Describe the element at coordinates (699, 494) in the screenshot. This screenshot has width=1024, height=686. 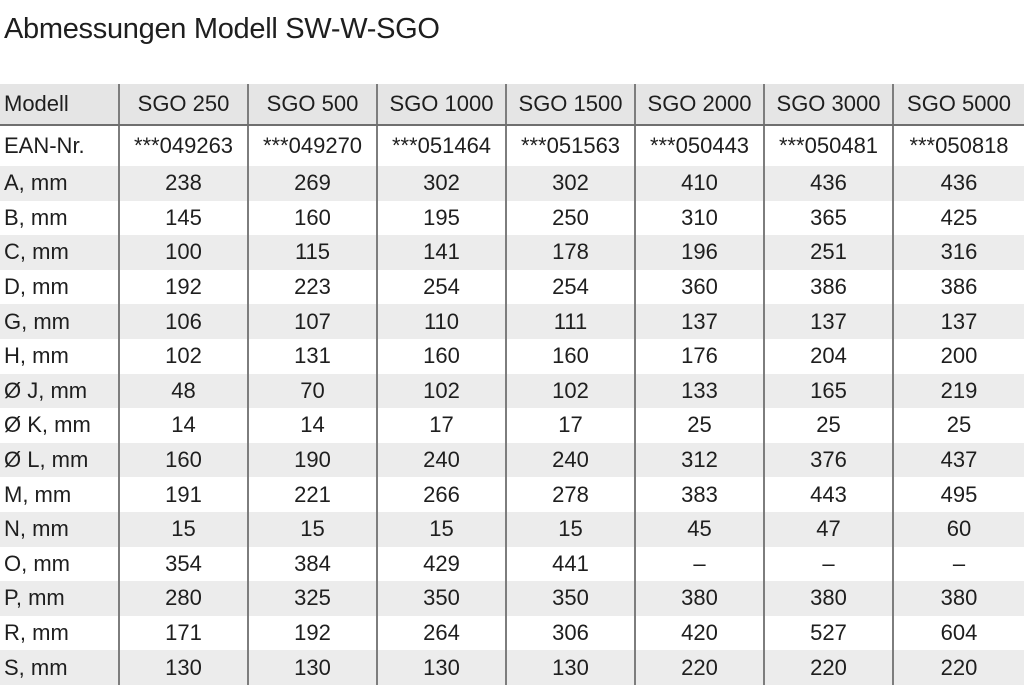
I see `table-cell: 383` at that location.